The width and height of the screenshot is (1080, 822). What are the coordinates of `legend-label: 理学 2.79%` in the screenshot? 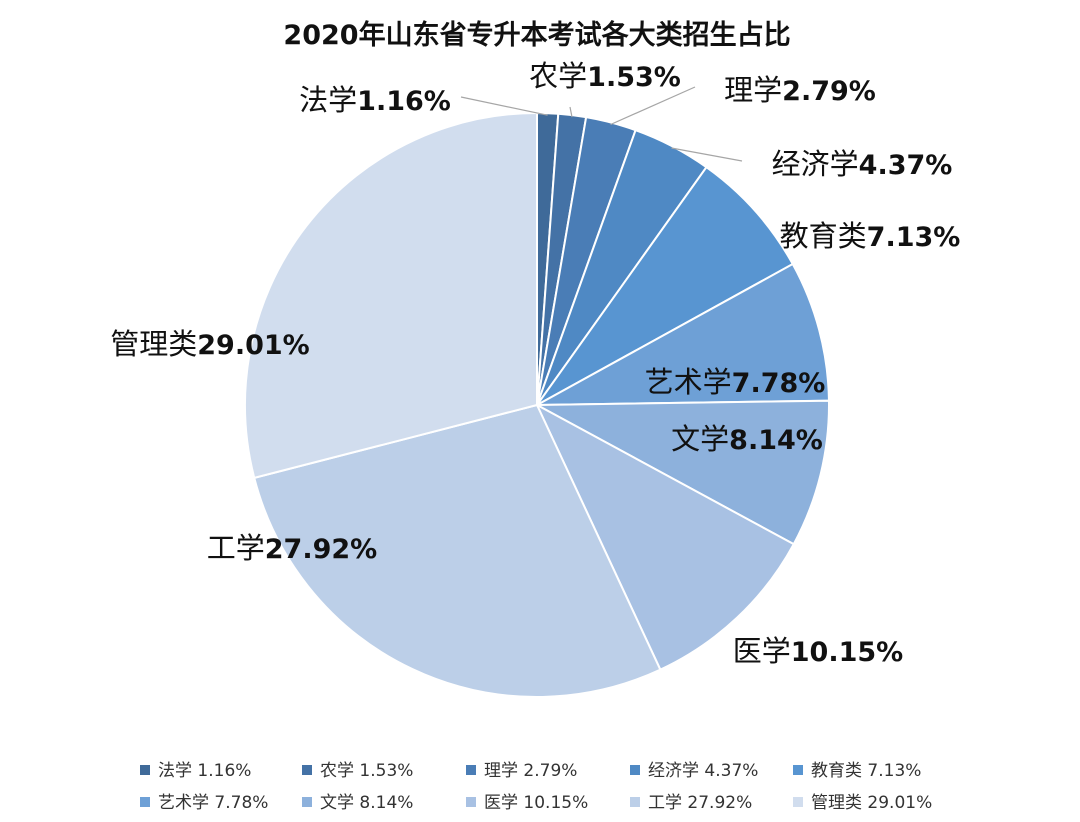 It's located at (530, 771).